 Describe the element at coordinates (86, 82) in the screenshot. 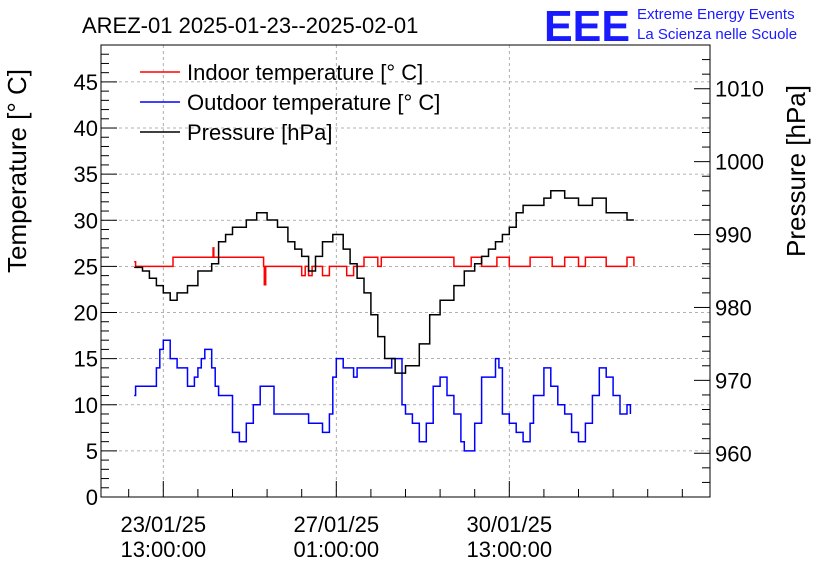

I see `y-tick-label: 45` at that location.